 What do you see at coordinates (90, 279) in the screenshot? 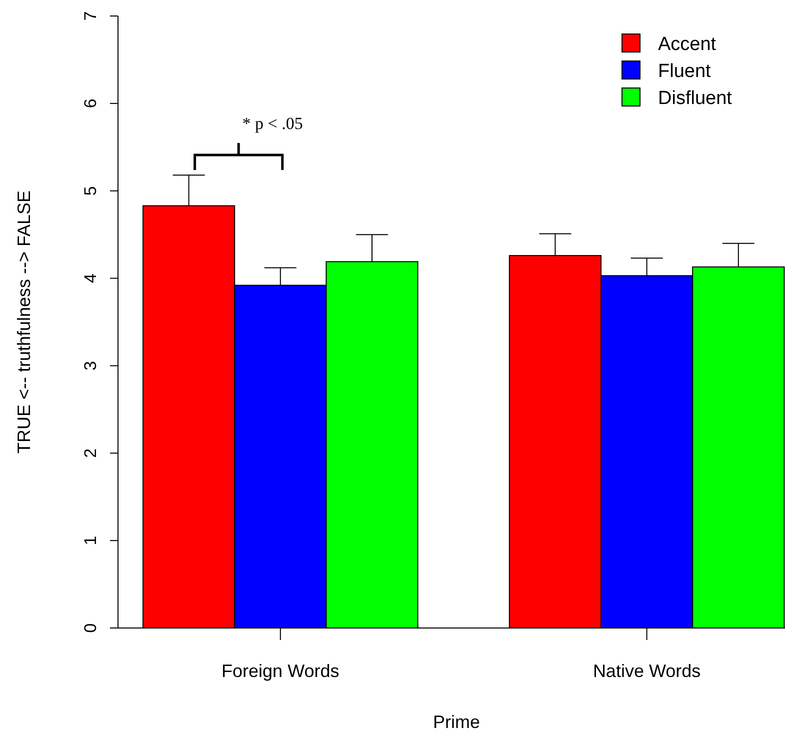
I see `y-tick-label: 4` at bounding box center [90, 279].